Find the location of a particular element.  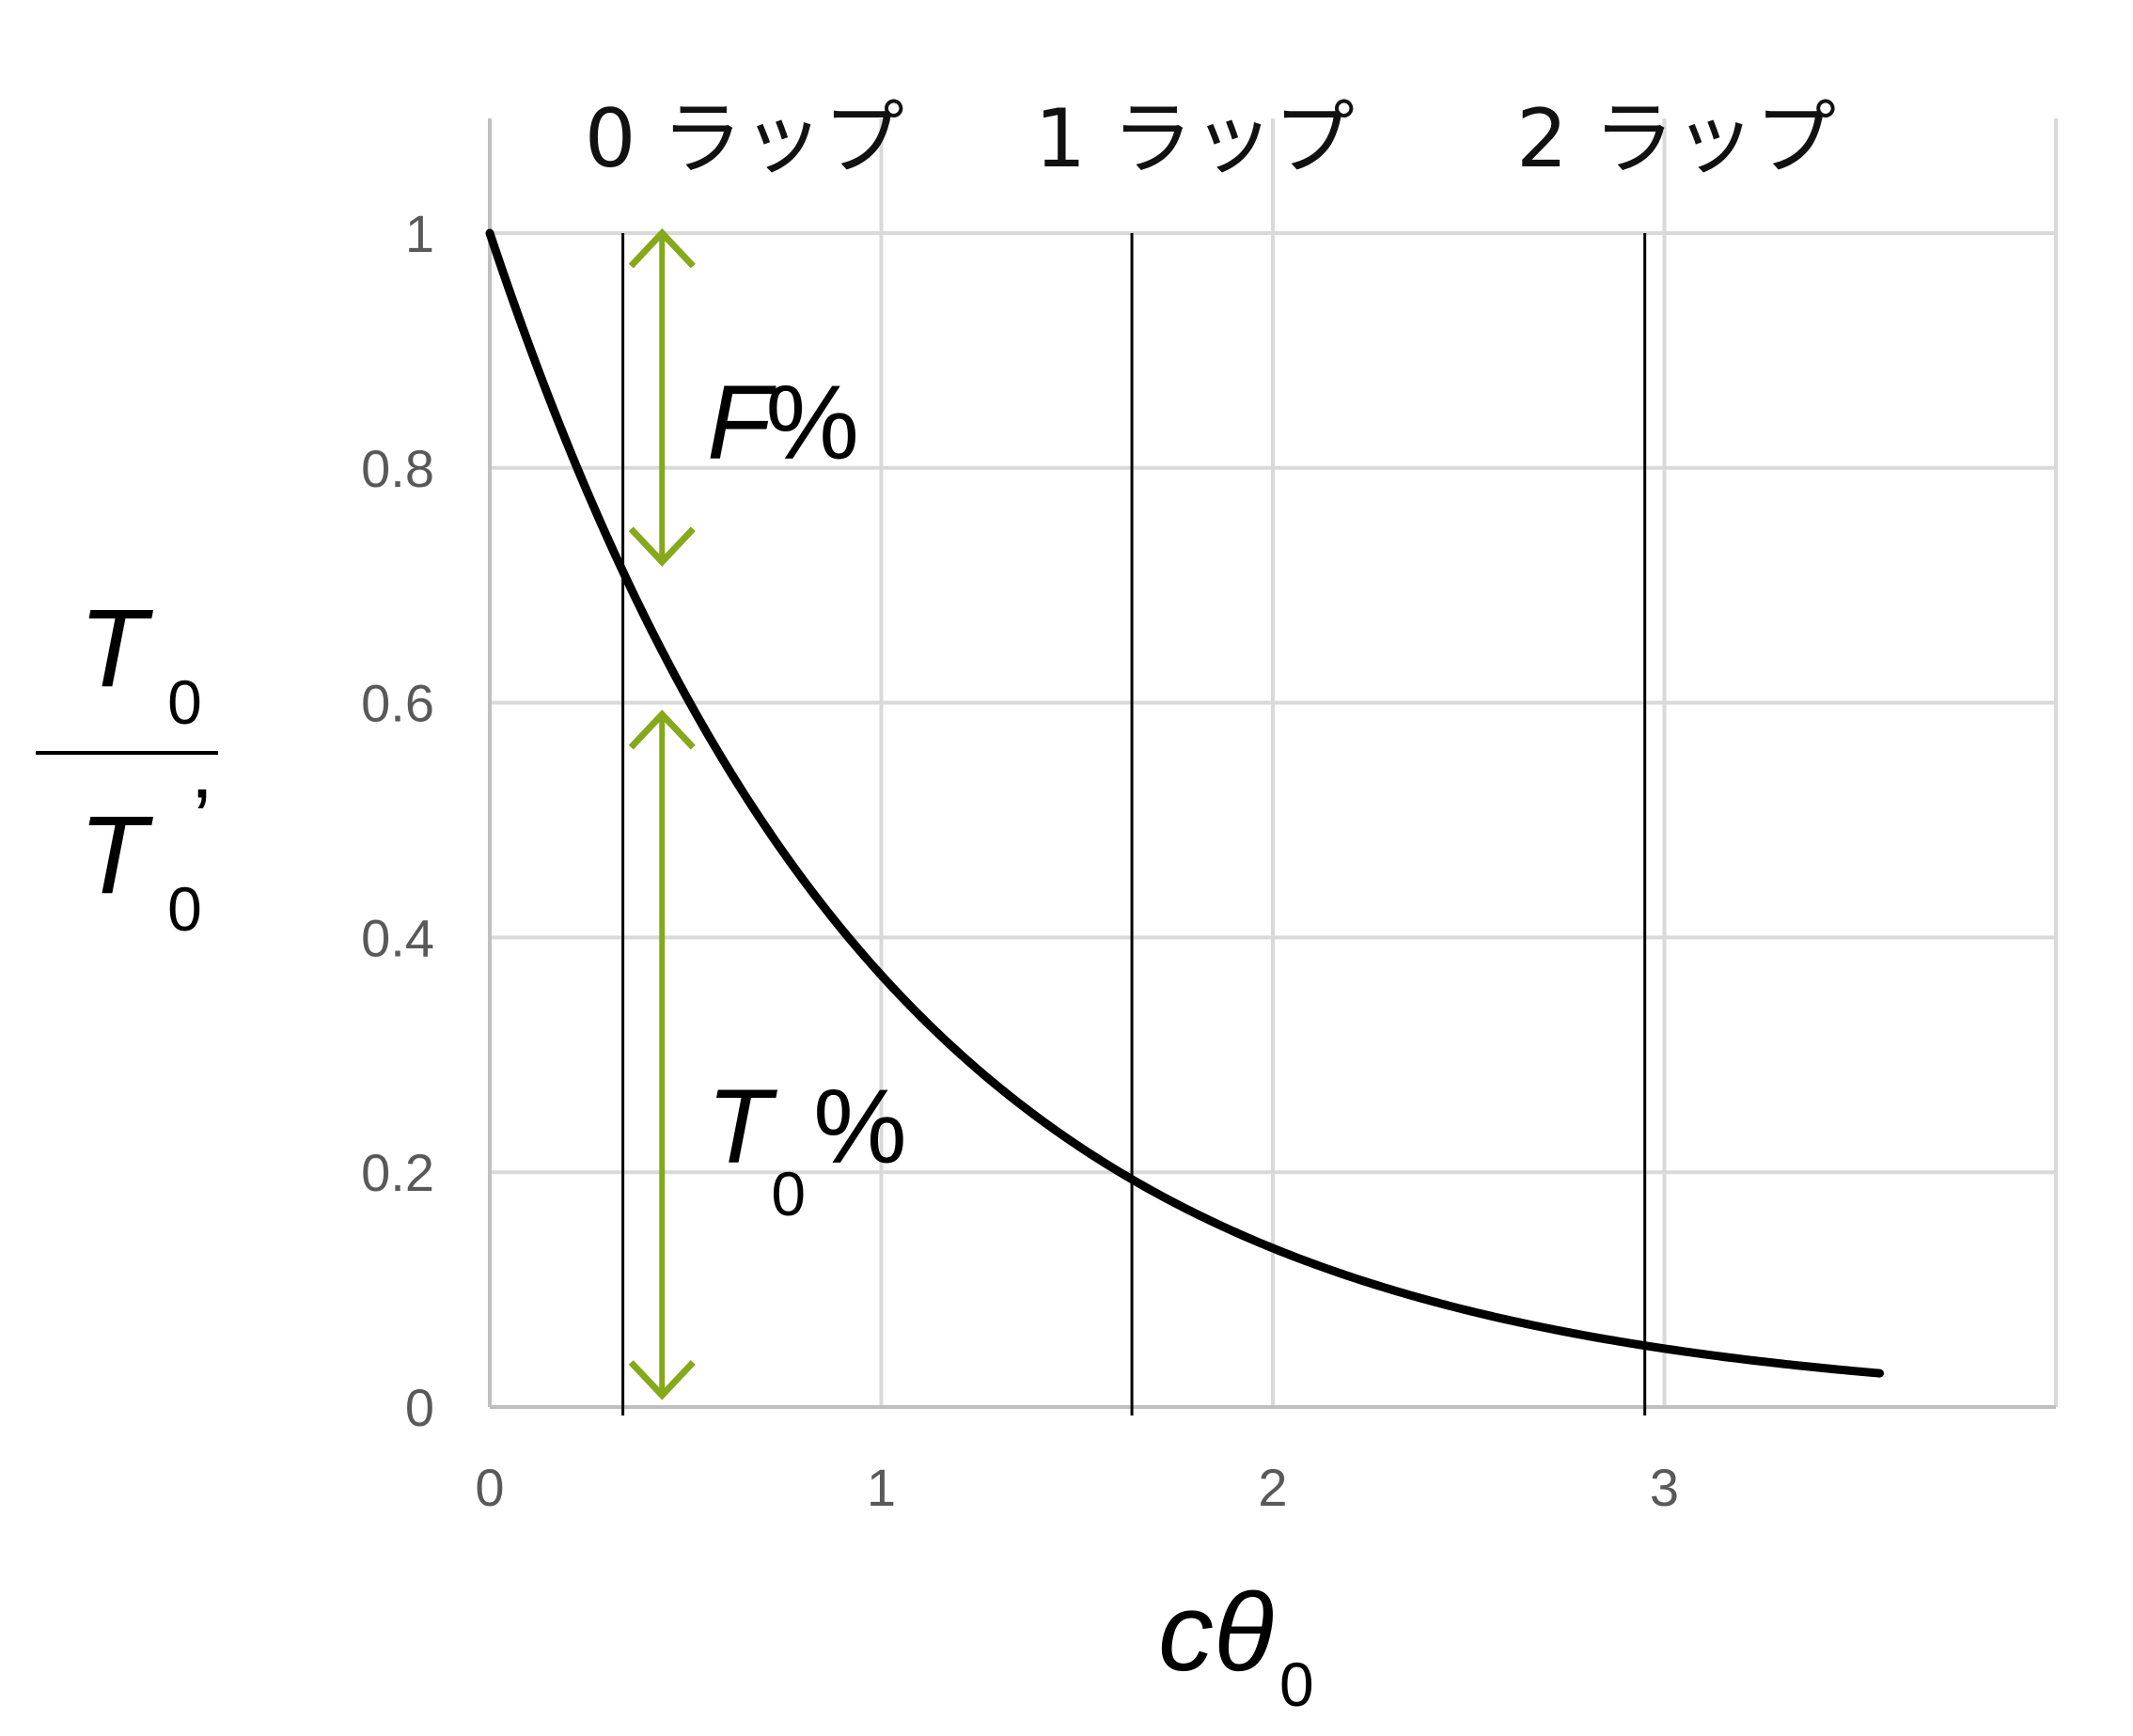

x-axis-title: cθ0 is located at coordinates (1236, 1645).